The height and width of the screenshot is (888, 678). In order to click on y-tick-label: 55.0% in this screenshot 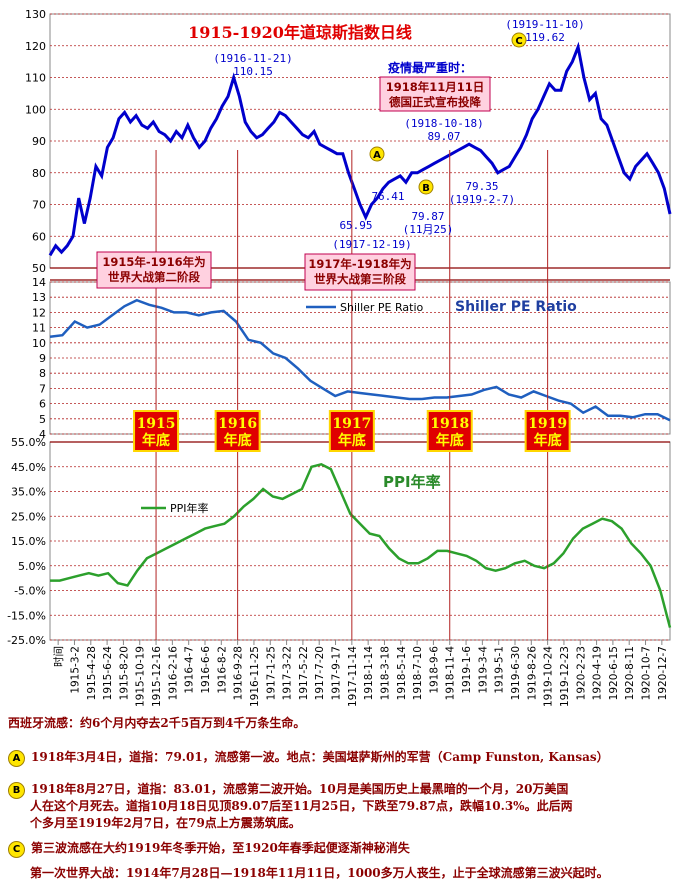, I will do `click(28, 442)`.